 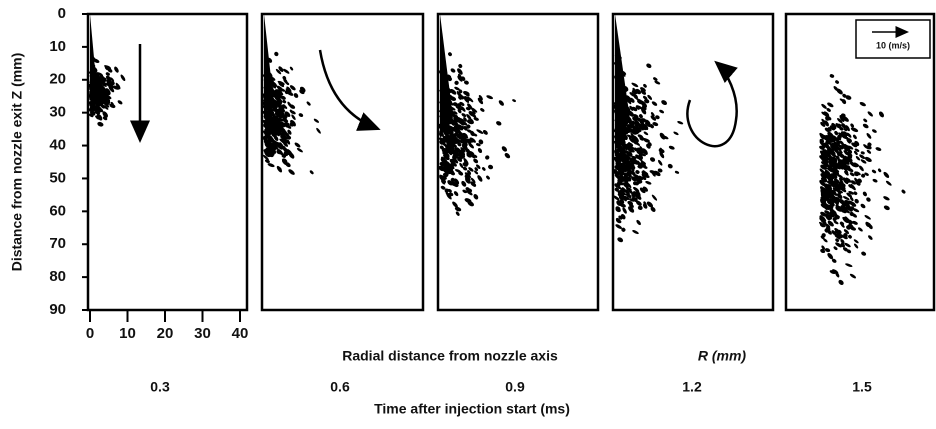 What do you see at coordinates (57, 243) in the screenshot?
I see `y-tick-label: 70` at bounding box center [57, 243].